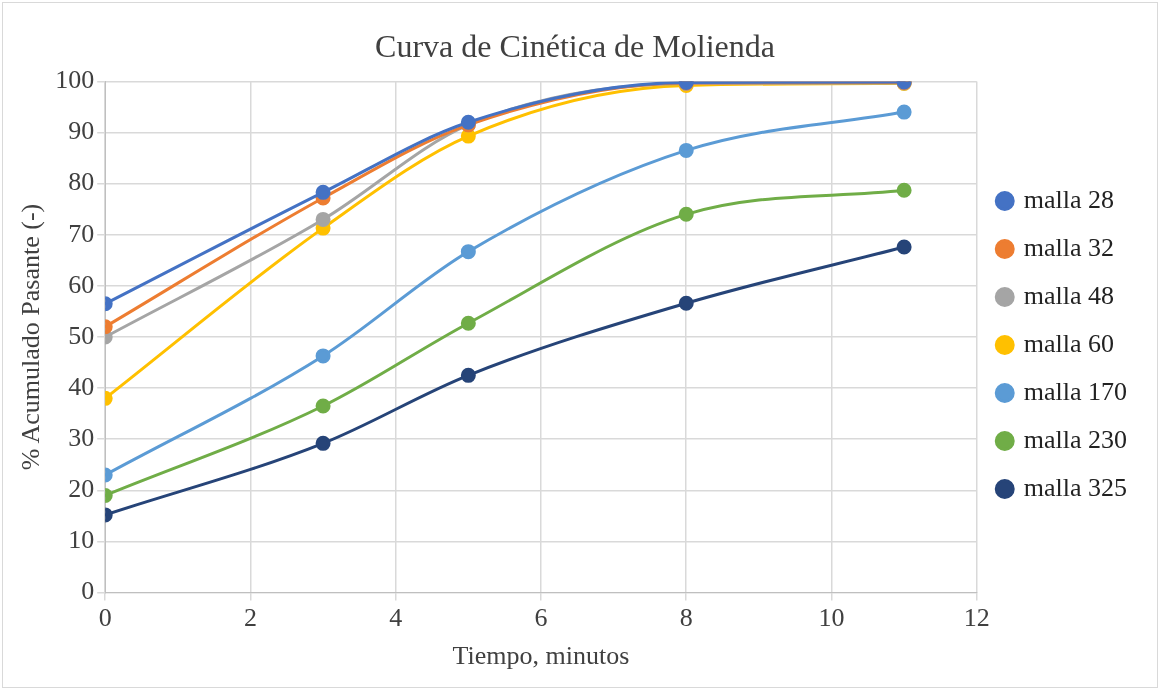  I want to click on legend-label: malla 230, so click(1075, 439).